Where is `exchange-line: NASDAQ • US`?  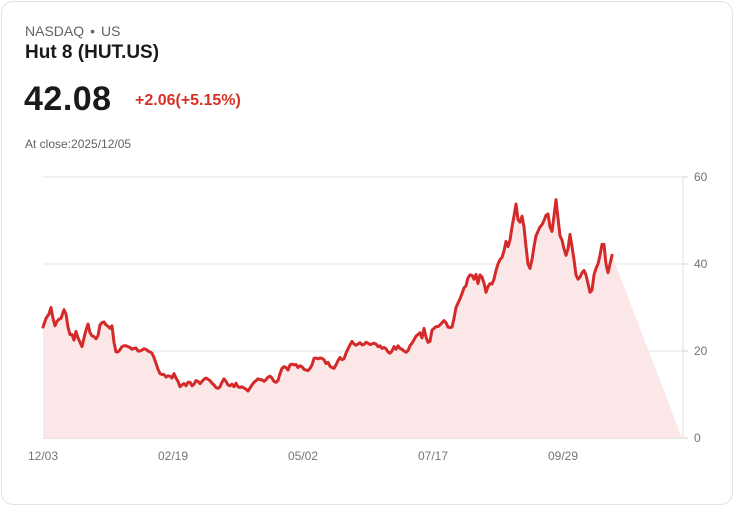 exchange-line: NASDAQ • US is located at coordinates (72, 31).